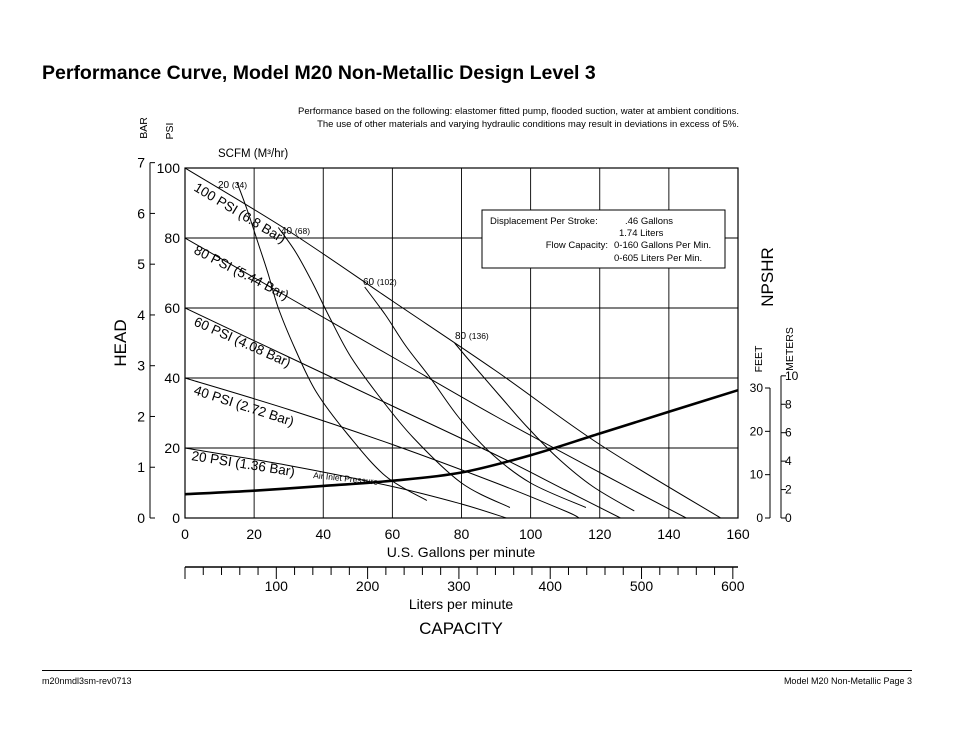  Describe the element at coordinates (254, 534) in the screenshot. I see `x-tick-label: 20` at that location.